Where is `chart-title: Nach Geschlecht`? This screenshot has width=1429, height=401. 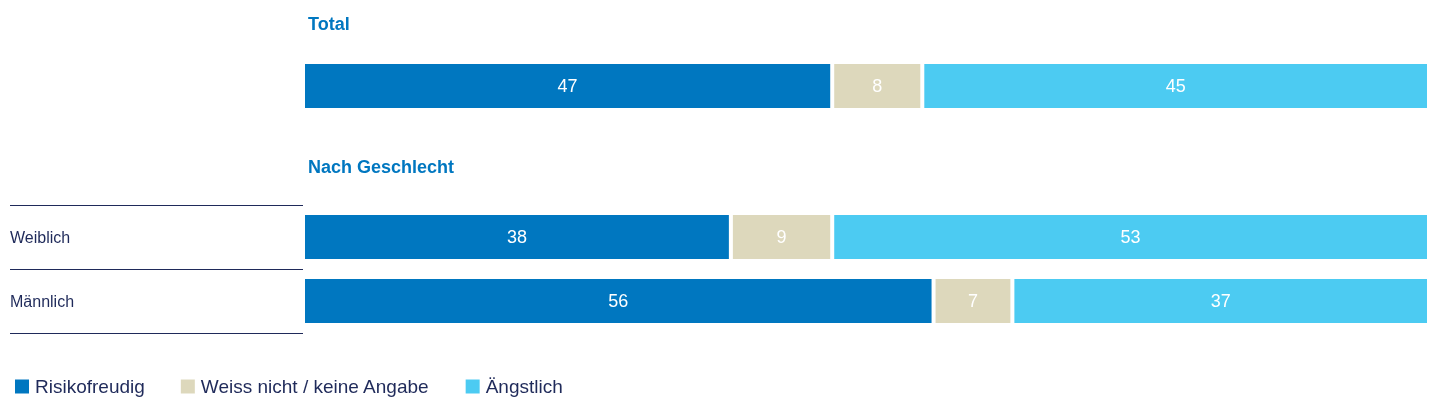 chart-title: Nach Geschlecht is located at coordinates (381, 167).